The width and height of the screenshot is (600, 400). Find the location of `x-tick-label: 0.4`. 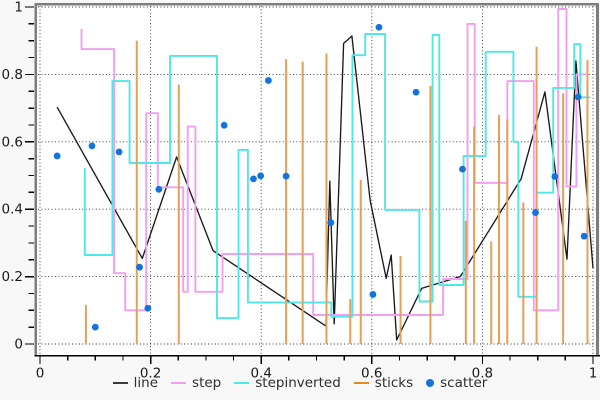

x-tick-label: 0.4 is located at coordinates (260, 374).